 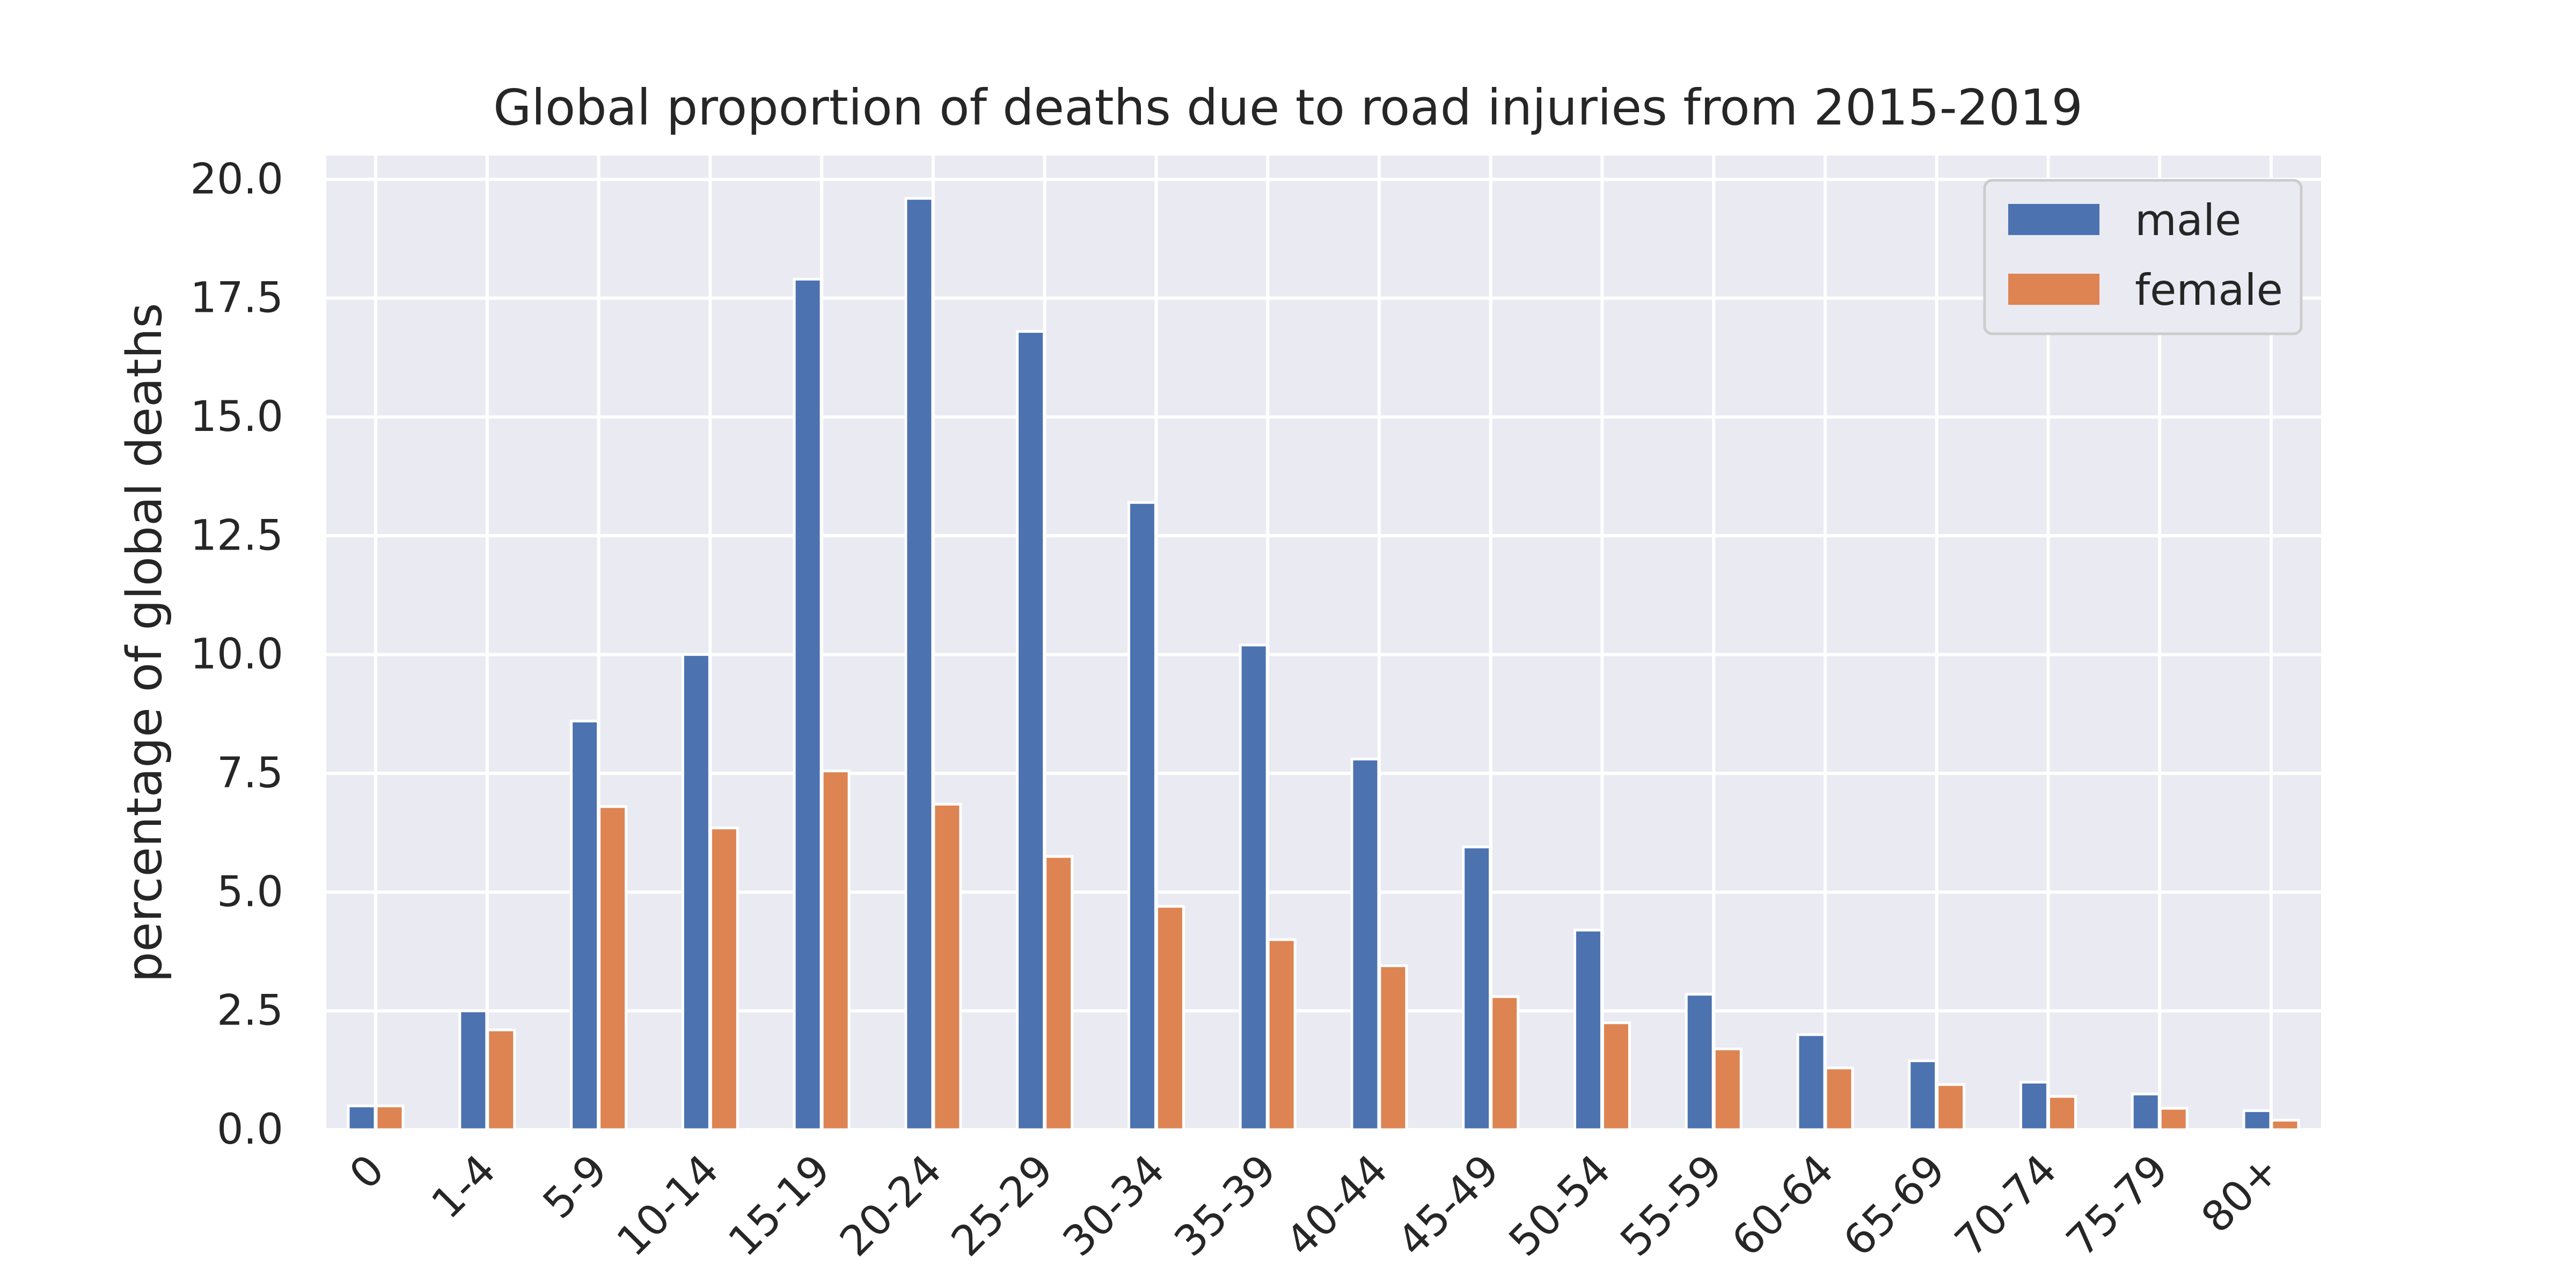 What do you see at coordinates (1894, 1206) in the screenshot?
I see `x-tick-label: 65-69` at bounding box center [1894, 1206].